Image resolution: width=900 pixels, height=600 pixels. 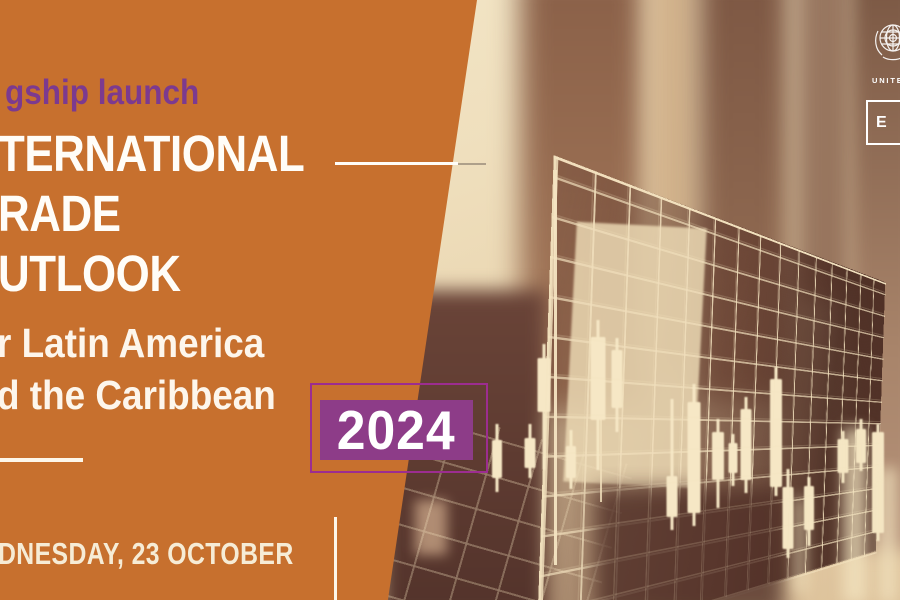 What do you see at coordinates (60, 213) in the screenshot?
I see `title-line-2: RADE` at bounding box center [60, 213].